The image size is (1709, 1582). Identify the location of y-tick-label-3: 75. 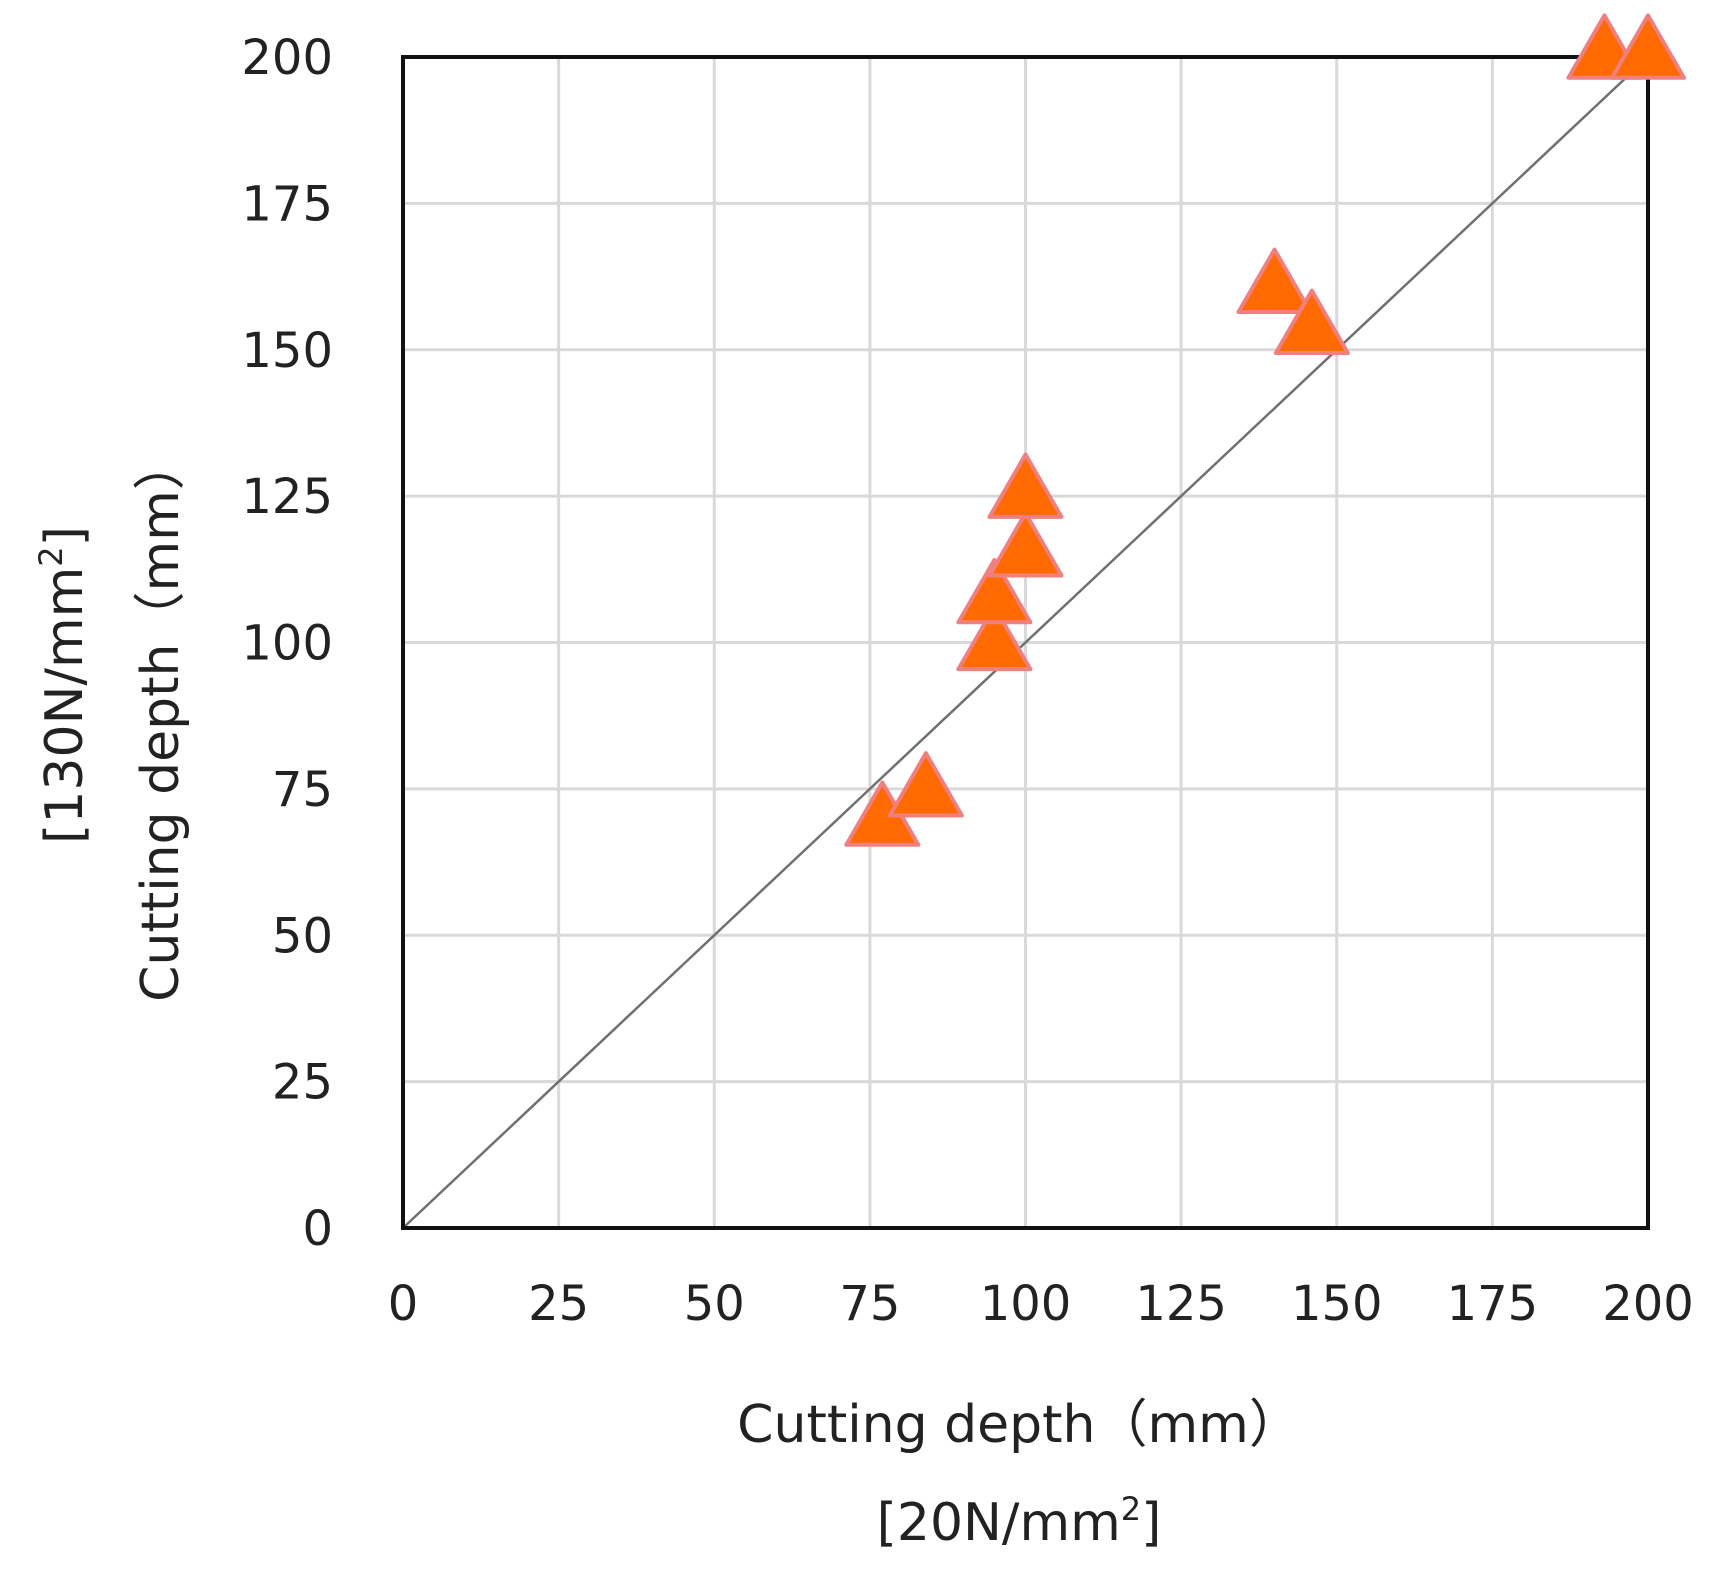
(302, 790).